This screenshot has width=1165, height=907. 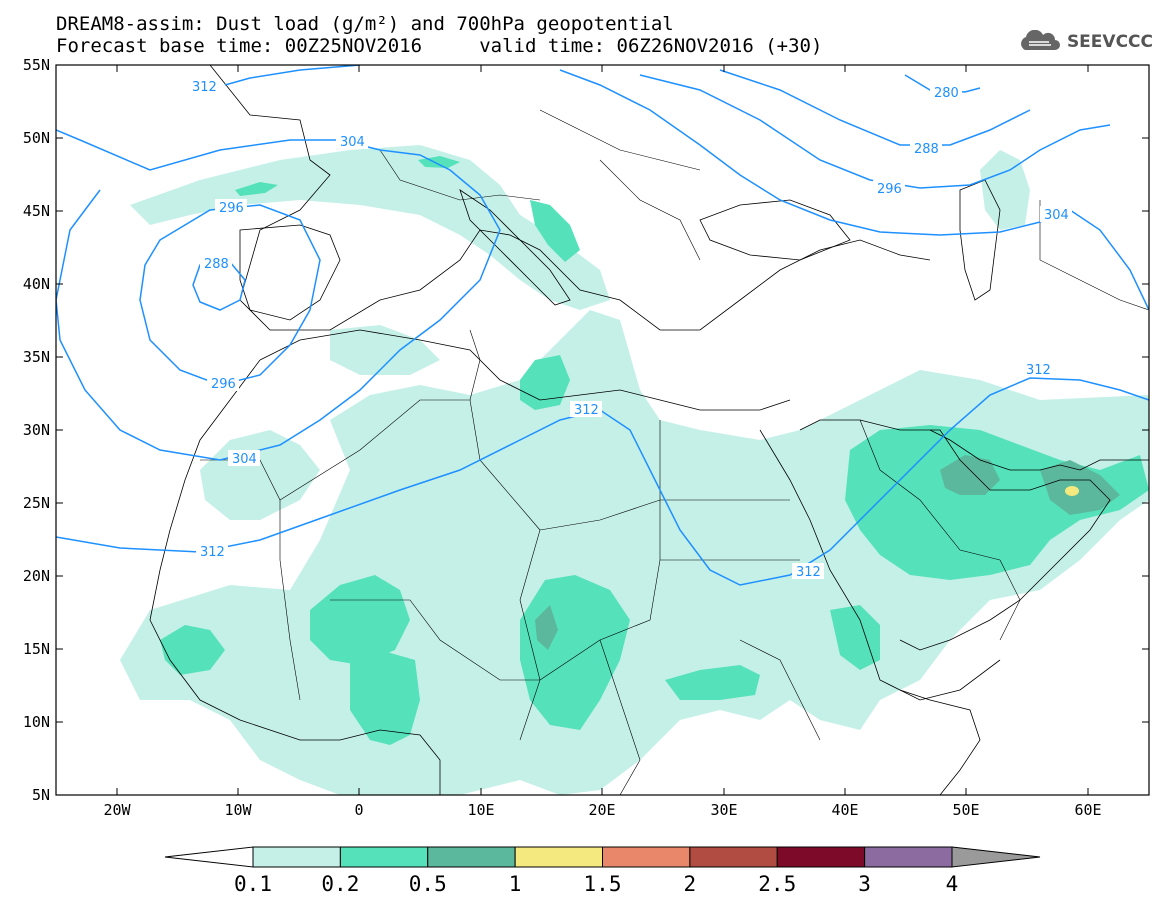 I want to click on lat-label: 45N, so click(x=36, y=211).